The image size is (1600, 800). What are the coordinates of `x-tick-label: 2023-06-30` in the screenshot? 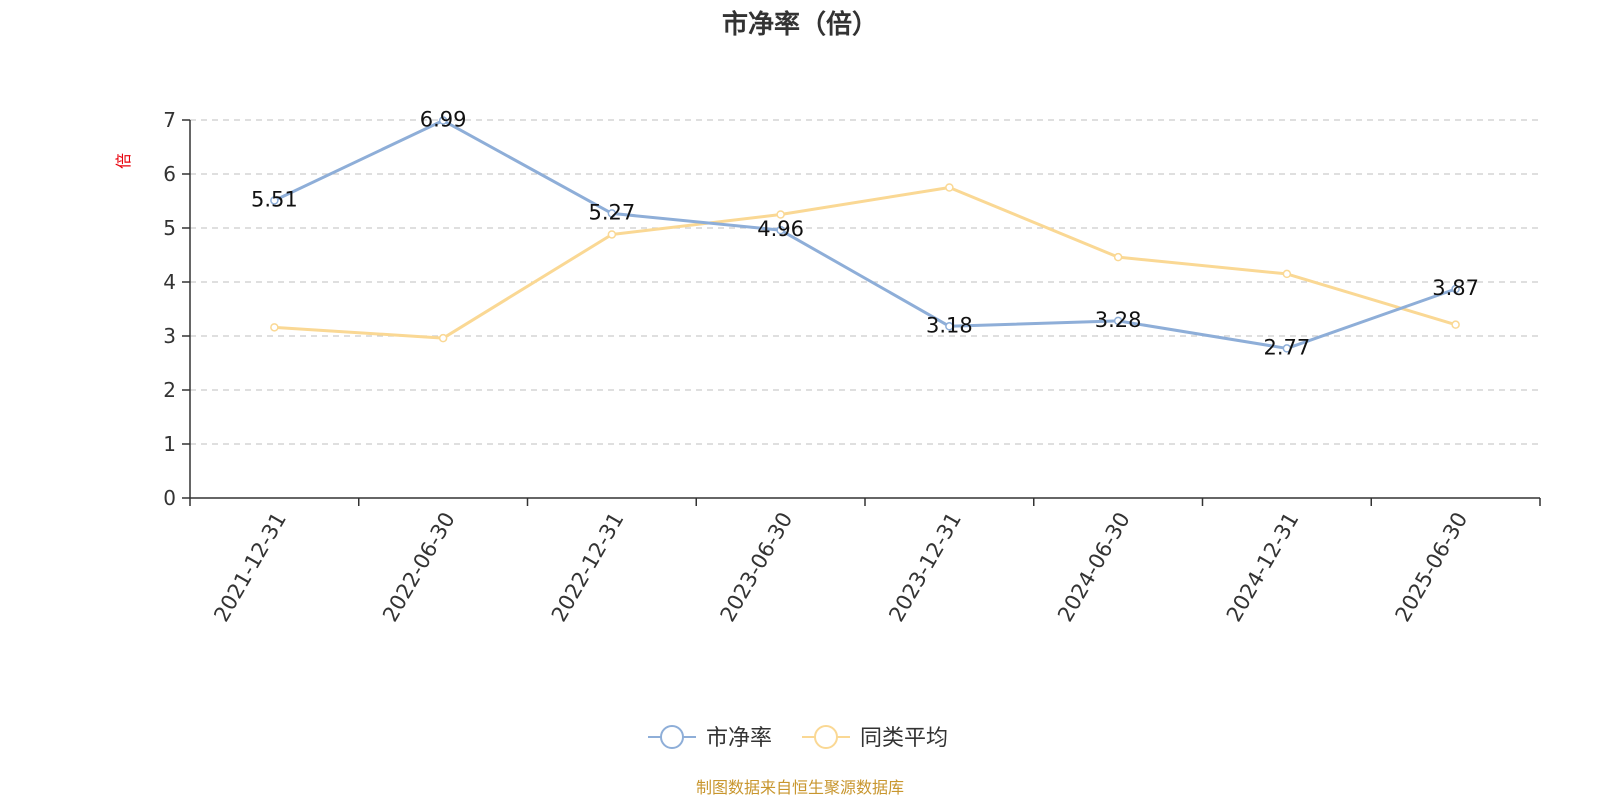 It's located at (757, 567).